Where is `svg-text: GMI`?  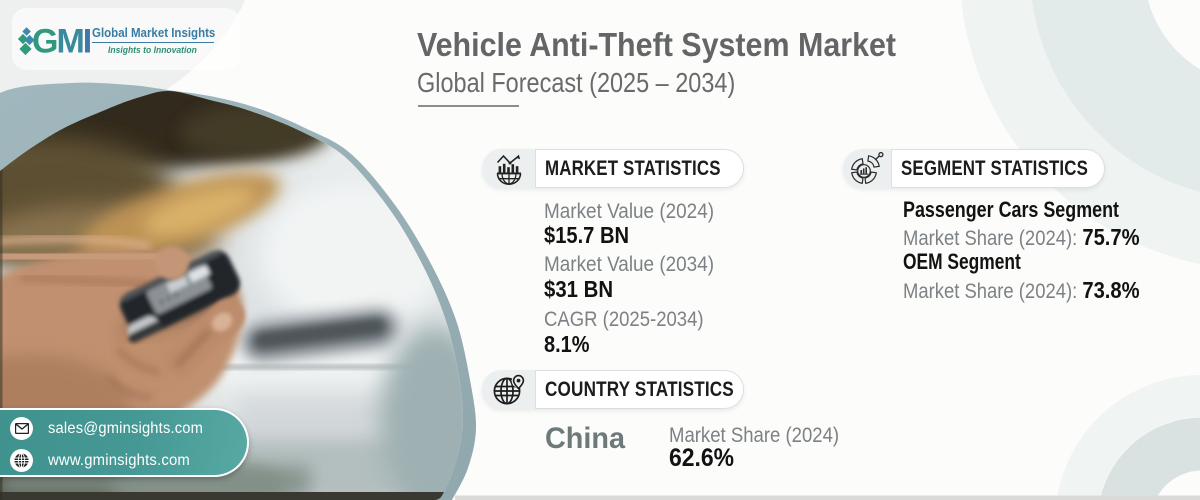
svg-text: GMI is located at coordinates (61, 42).